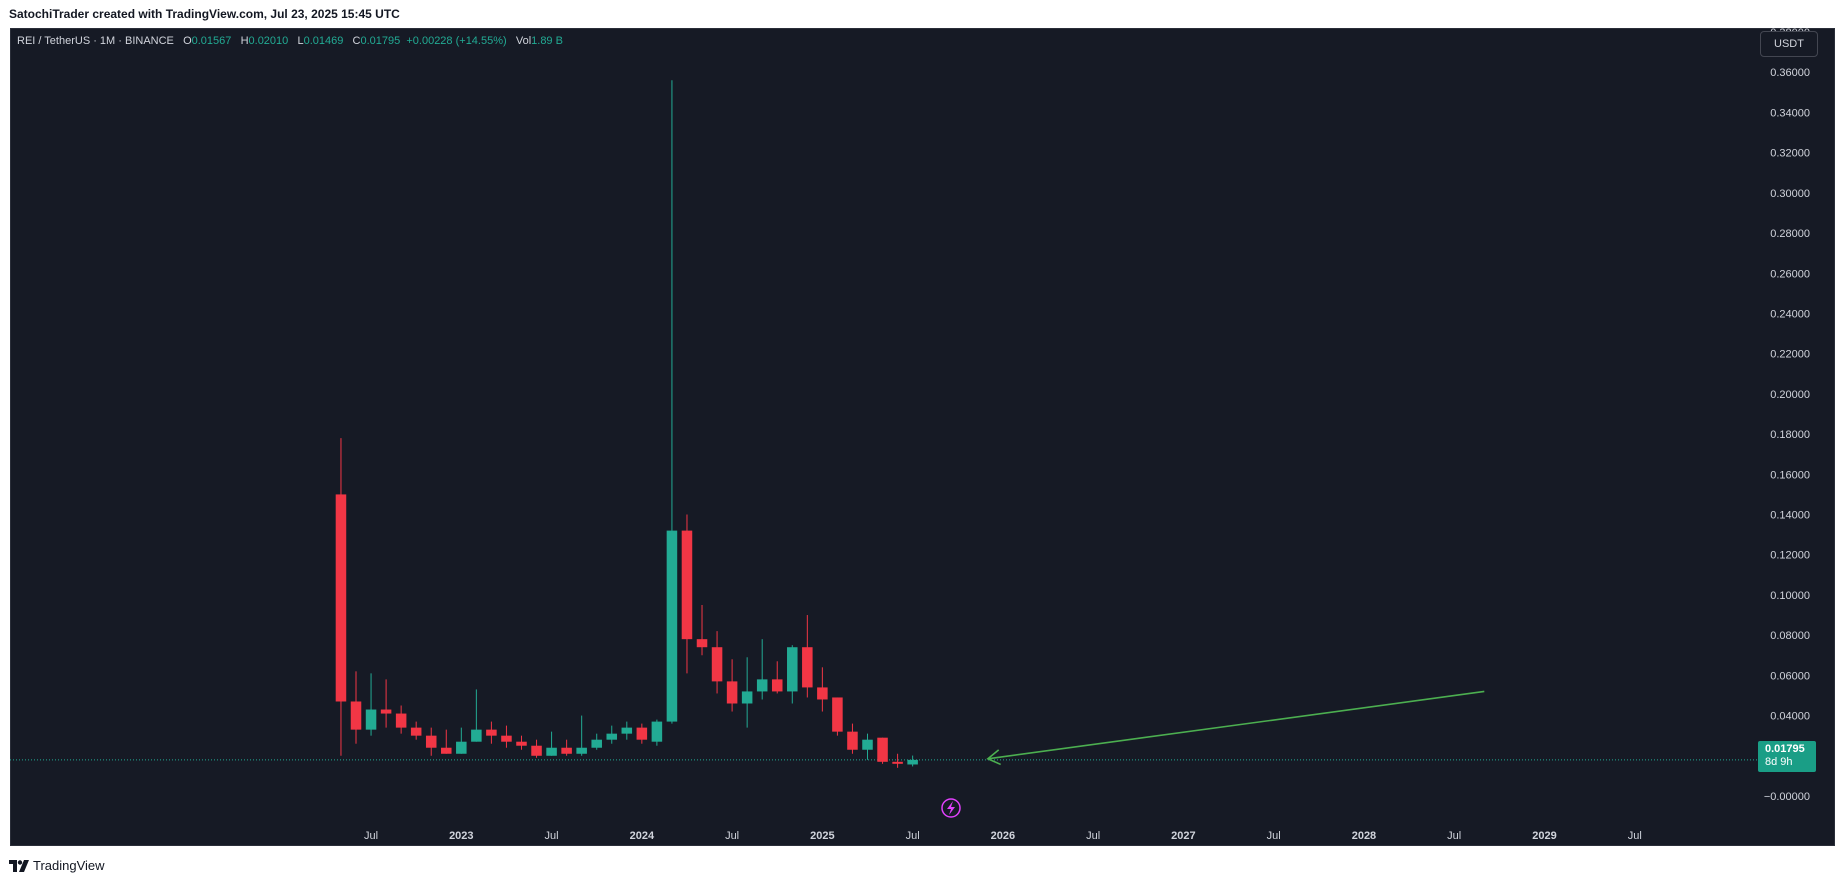 This screenshot has width=1835, height=884. I want to click on bar-countdown: 8d 9h, so click(1779, 762).